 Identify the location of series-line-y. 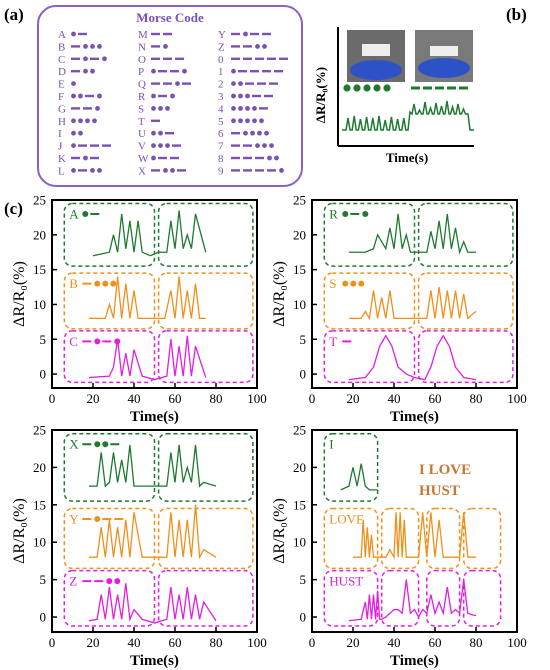
(152, 532).